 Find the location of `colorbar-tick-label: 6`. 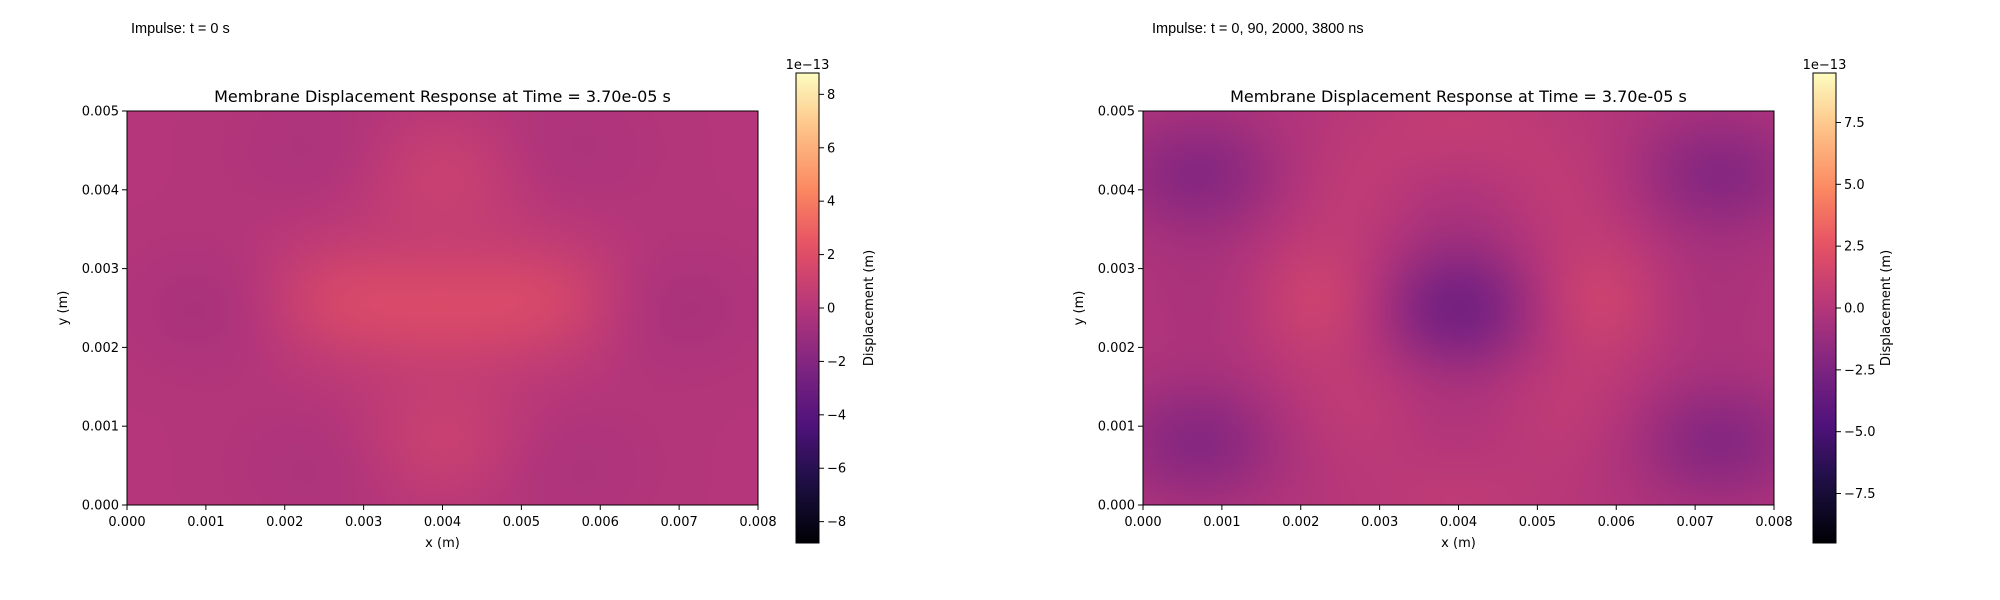

colorbar-tick-label: 6 is located at coordinates (831, 148).